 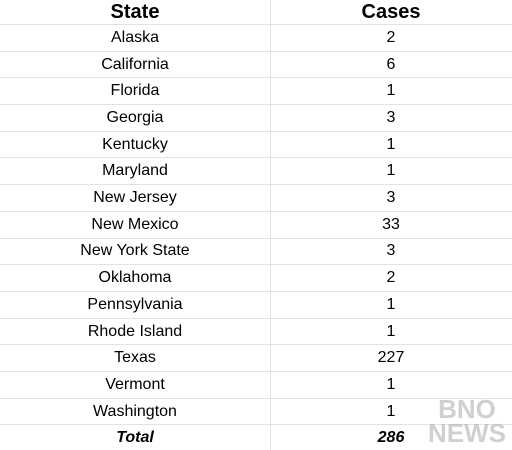 What do you see at coordinates (256, 225) in the screenshot?
I see `table-row: New Mexico 33` at bounding box center [256, 225].